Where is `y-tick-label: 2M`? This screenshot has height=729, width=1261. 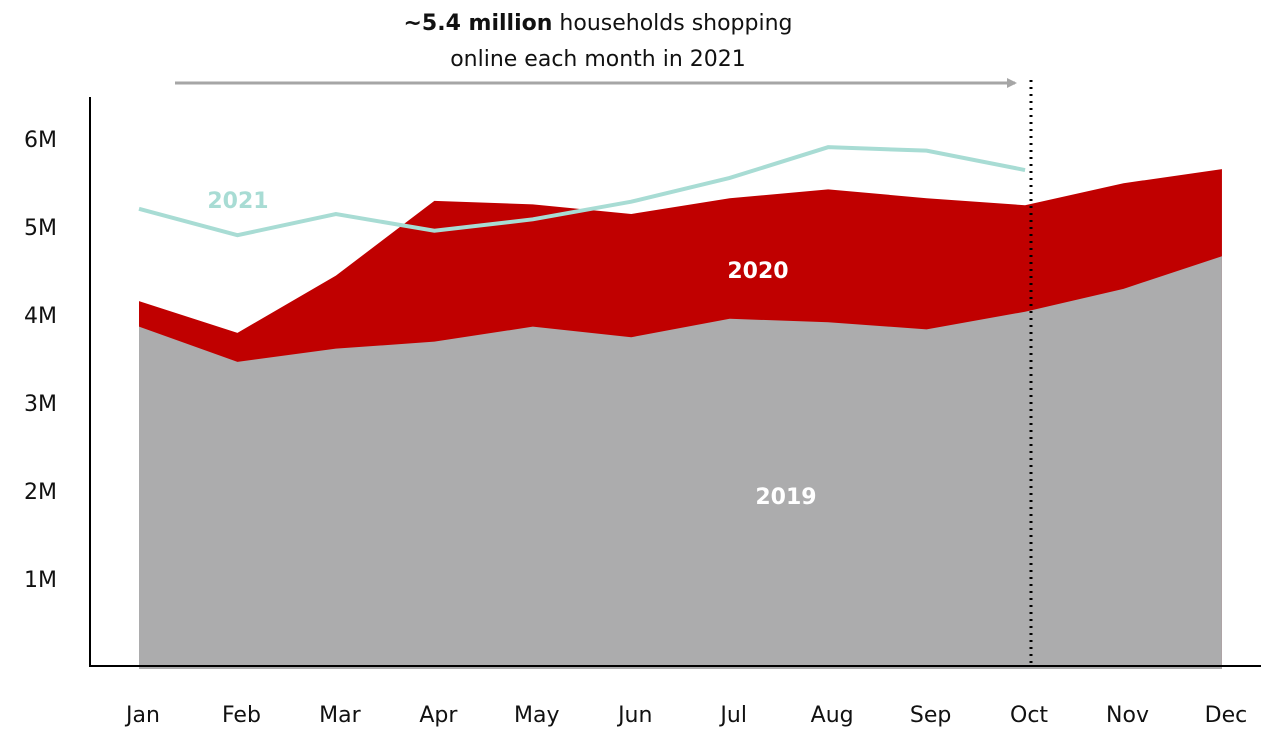 y-tick-label: 2M is located at coordinates (40, 492).